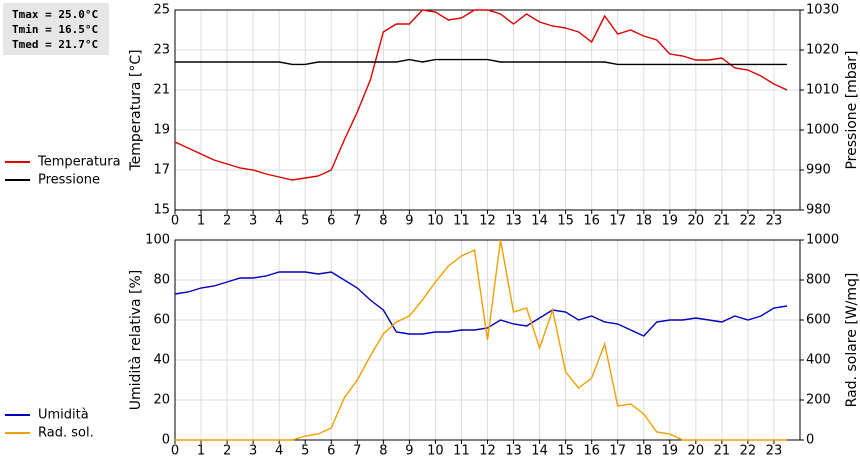 This screenshot has height=464, width=860. Describe the element at coordinates (818, 170) in the screenshot. I see `y2-tick-label: 990` at that location.